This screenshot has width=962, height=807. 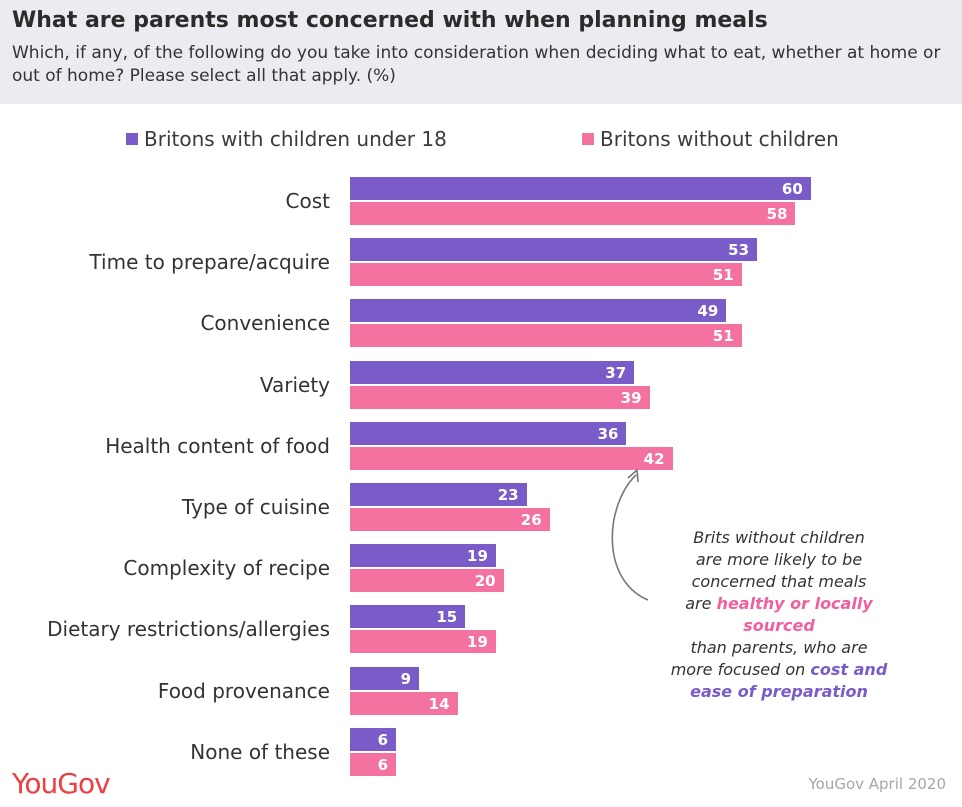 What do you see at coordinates (779, 559) in the screenshot?
I see `annotation-line-2: are more likely to be` at bounding box center [779, 559].